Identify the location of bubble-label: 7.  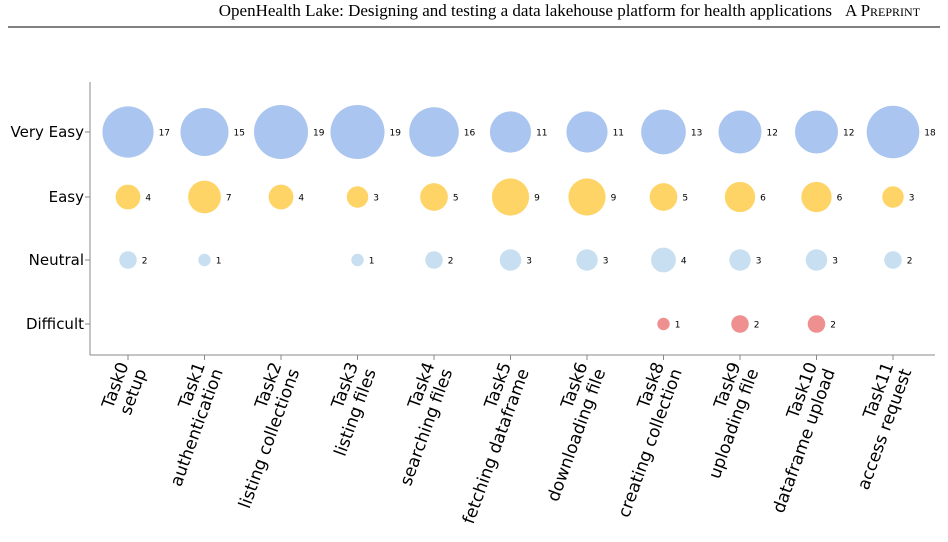
(229, 199).